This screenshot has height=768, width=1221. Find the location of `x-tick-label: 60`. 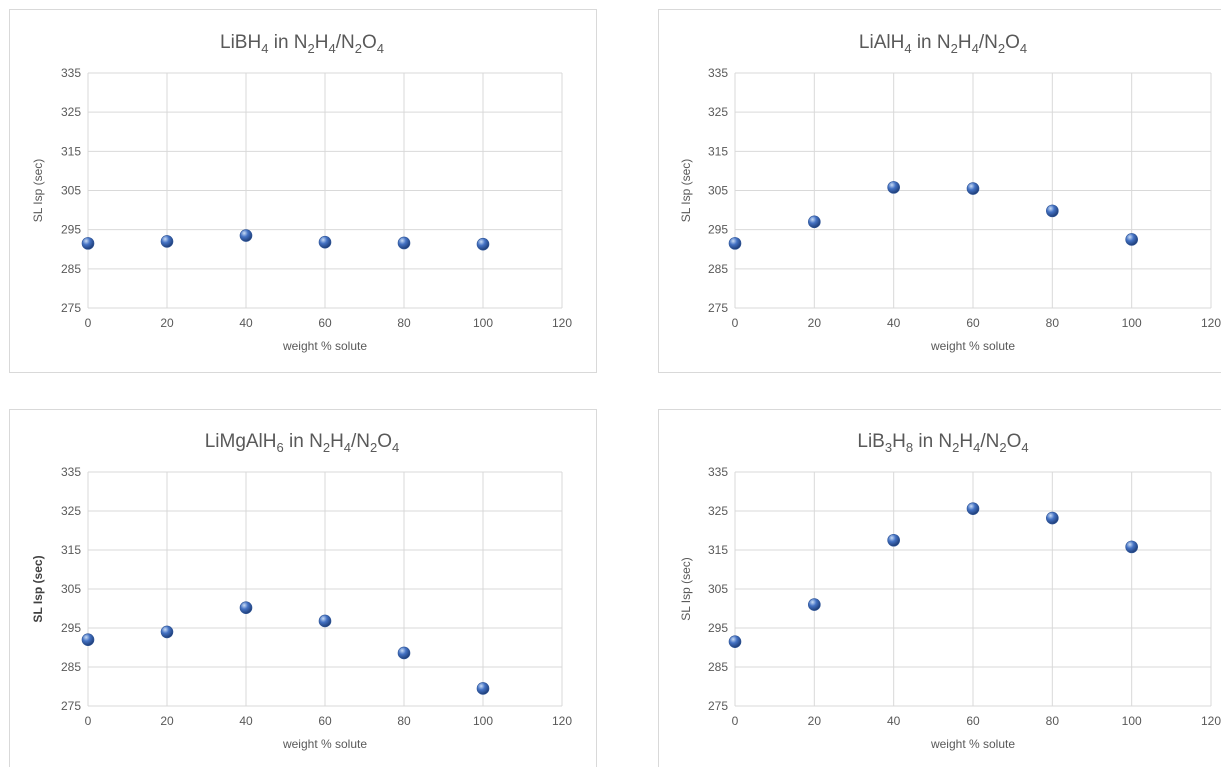

x-tick-label: 60 is located at coordinates (325, 323).